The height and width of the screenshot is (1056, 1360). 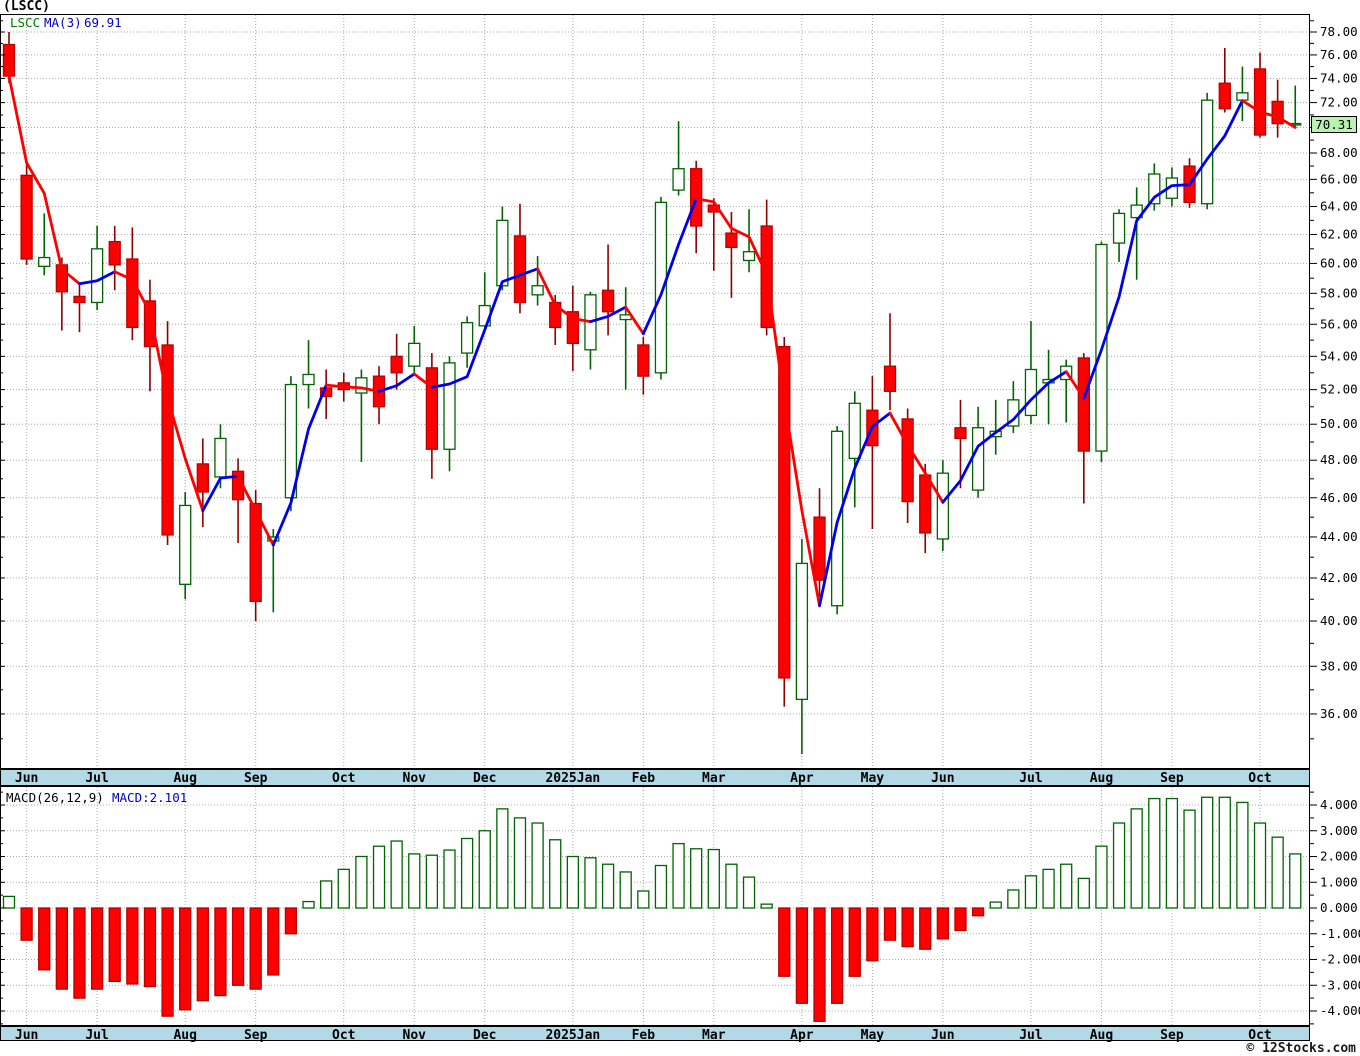 I want to click on month-label: Jul, so click(x=1030, y=778).